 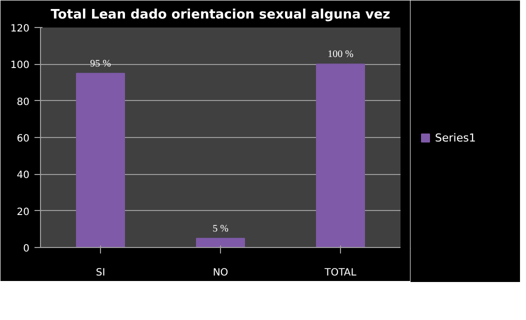 I want to click on data-label: 95 %, so click(x=100, y=64).